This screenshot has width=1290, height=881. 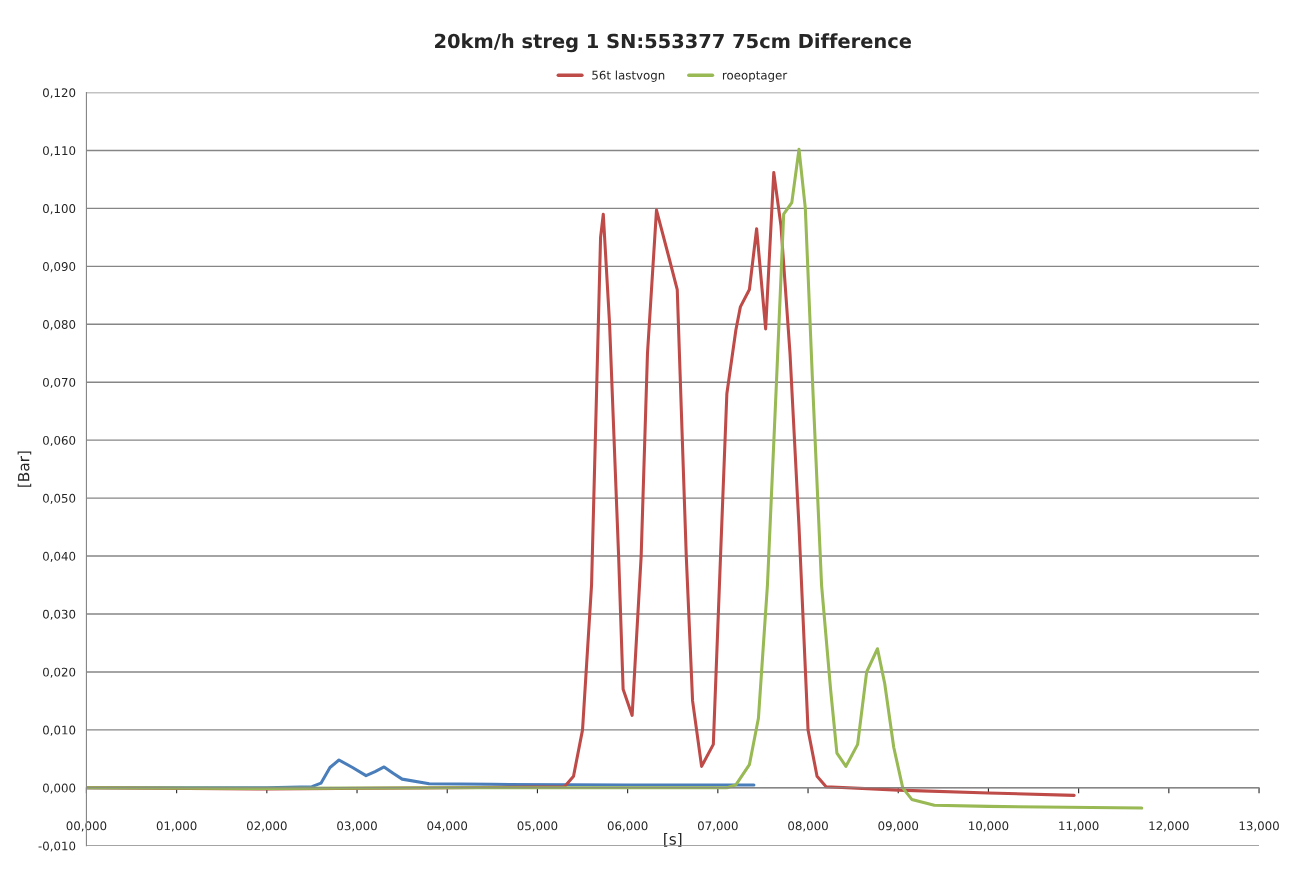 I want to click on y-tick-label: 0,020, so click(x=59, y=672).